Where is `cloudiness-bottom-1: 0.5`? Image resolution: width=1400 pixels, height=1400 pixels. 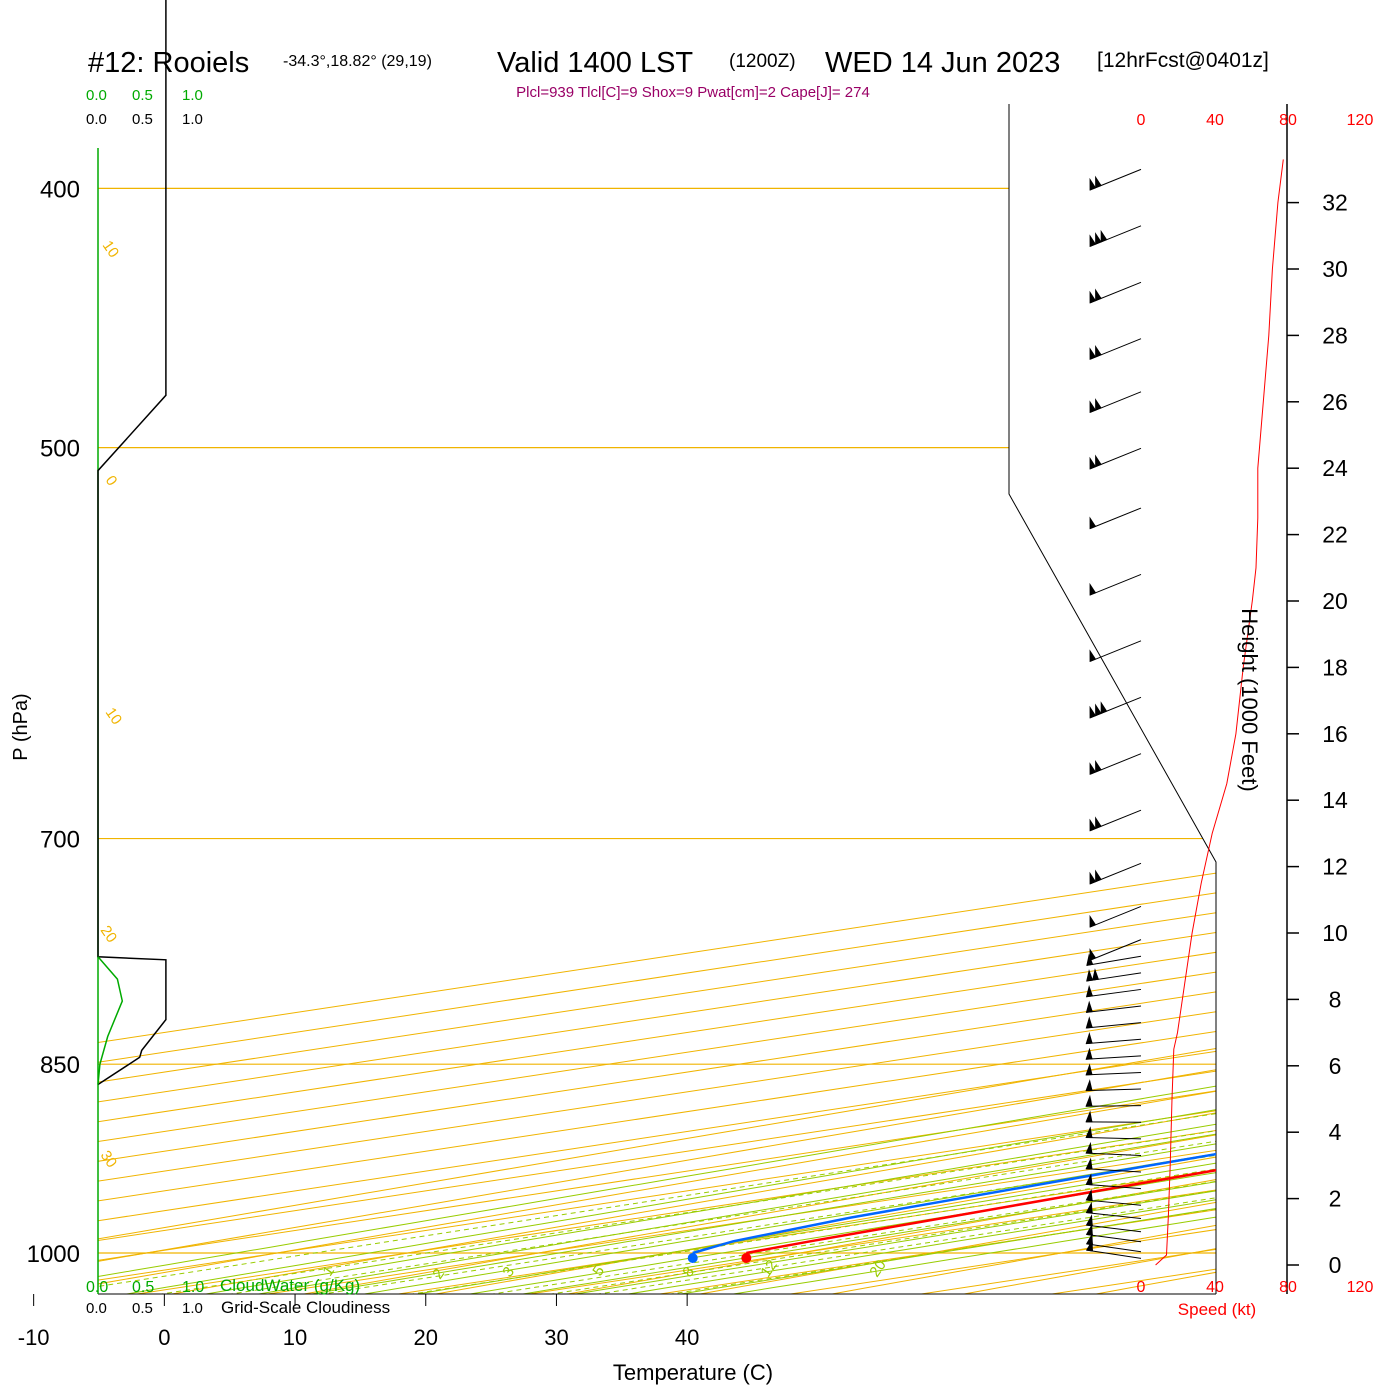 cloudiness-bottom-1: 0.5 is located at coordinates (142, 1308).